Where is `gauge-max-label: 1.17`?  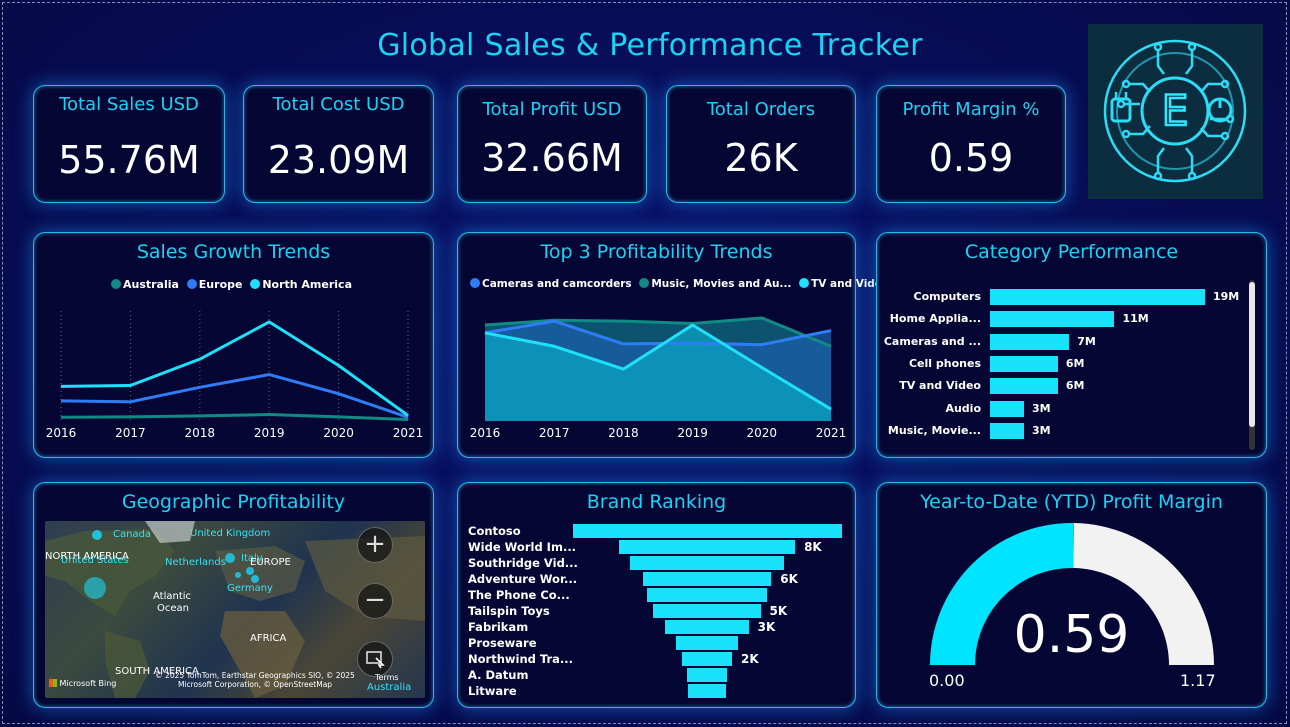 gauge-max-label: 1.17 is located at coordinates (1198, 680).